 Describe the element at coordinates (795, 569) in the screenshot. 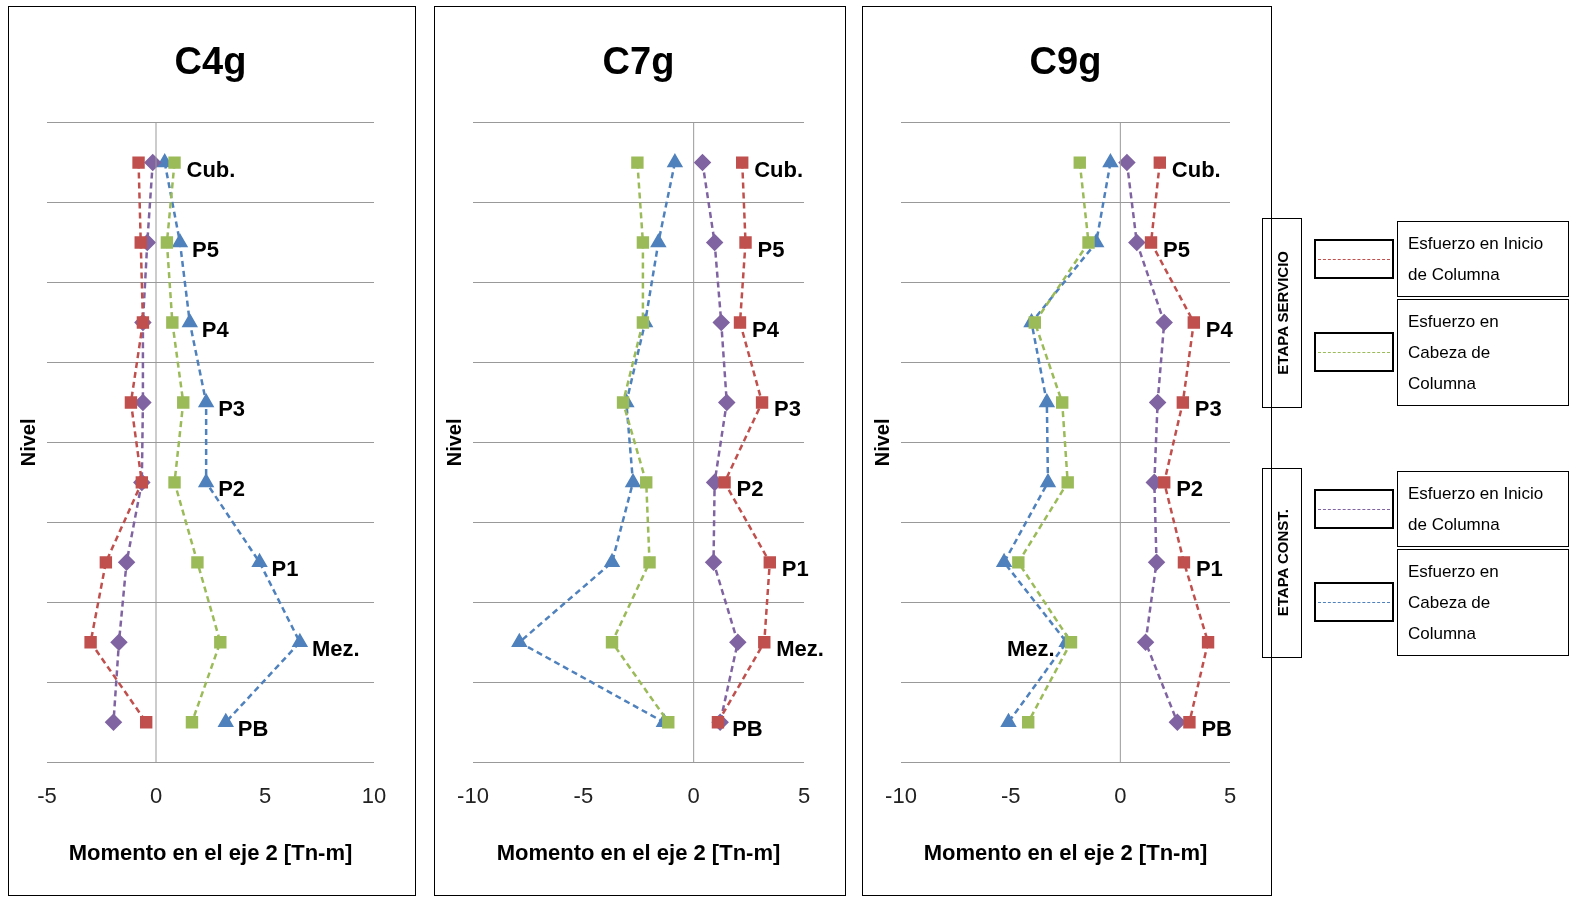

I see `y-tick-label: P1` at that location.